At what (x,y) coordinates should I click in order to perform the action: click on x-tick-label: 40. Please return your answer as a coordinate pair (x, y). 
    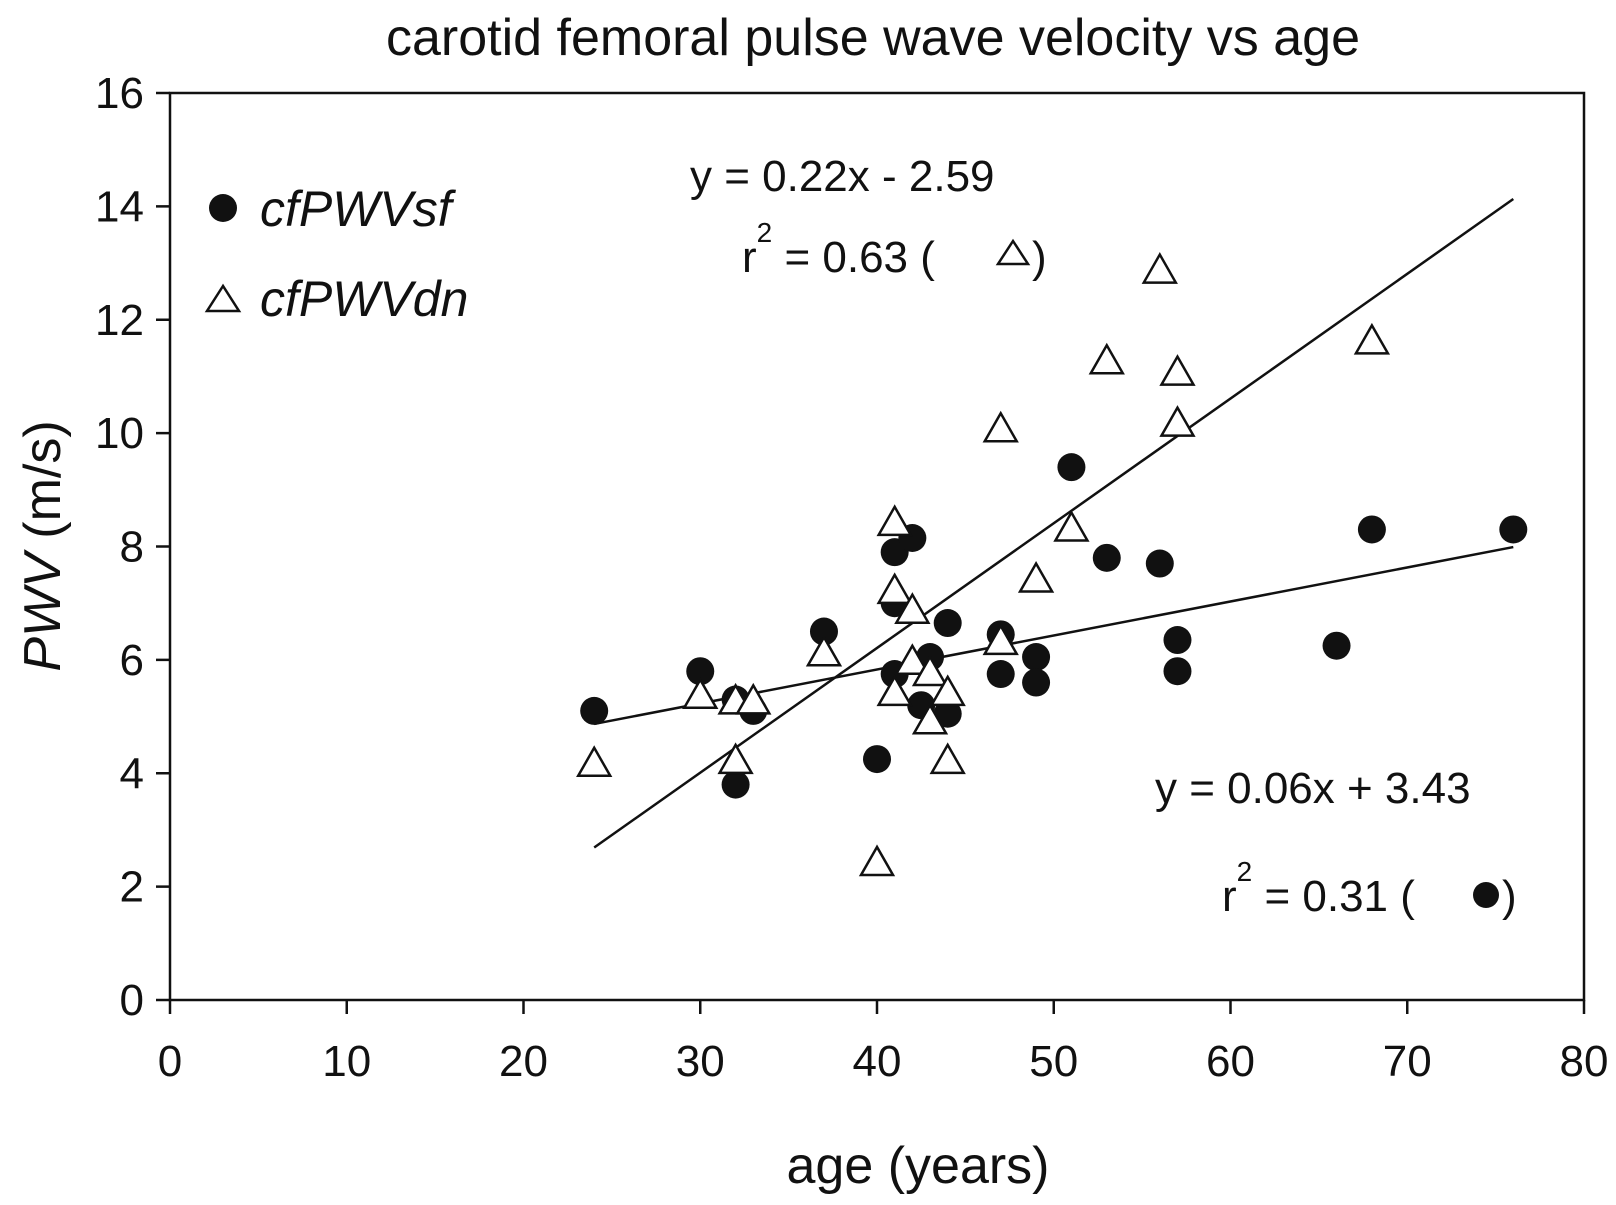
    Looking at the image, I should click on (877, 1061).